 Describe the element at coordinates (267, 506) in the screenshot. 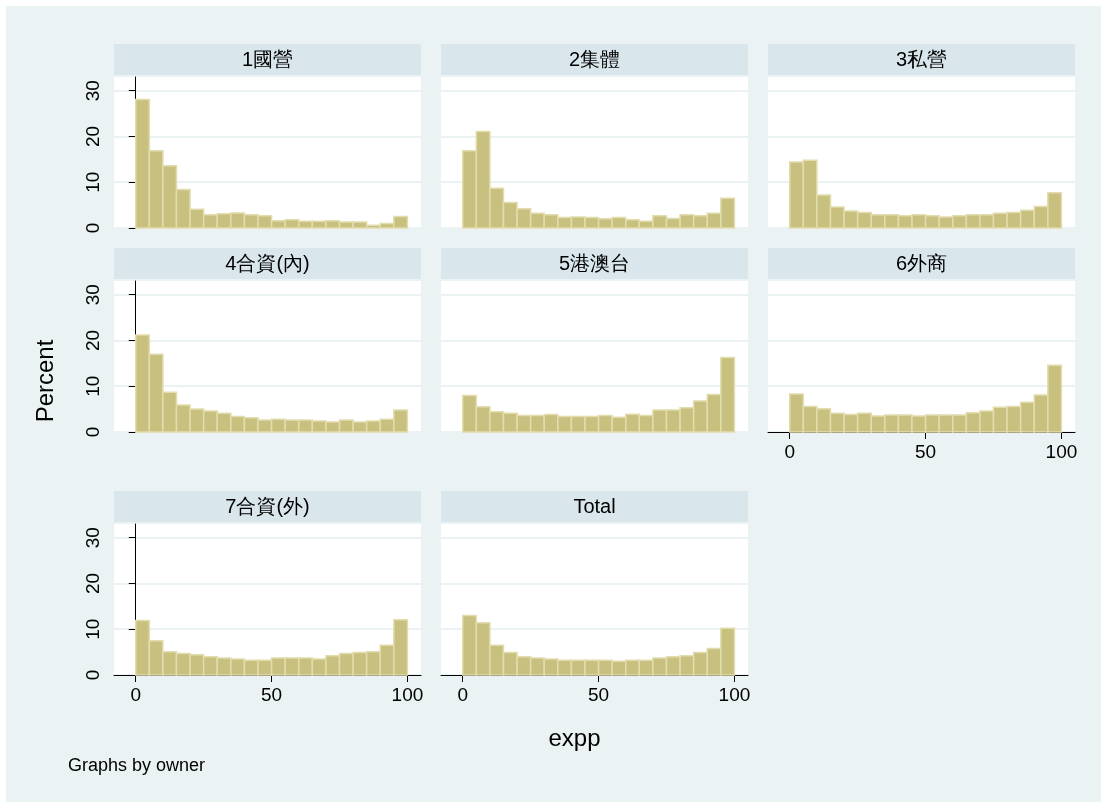

I see `chart-title: 7合資(外)` at that location.